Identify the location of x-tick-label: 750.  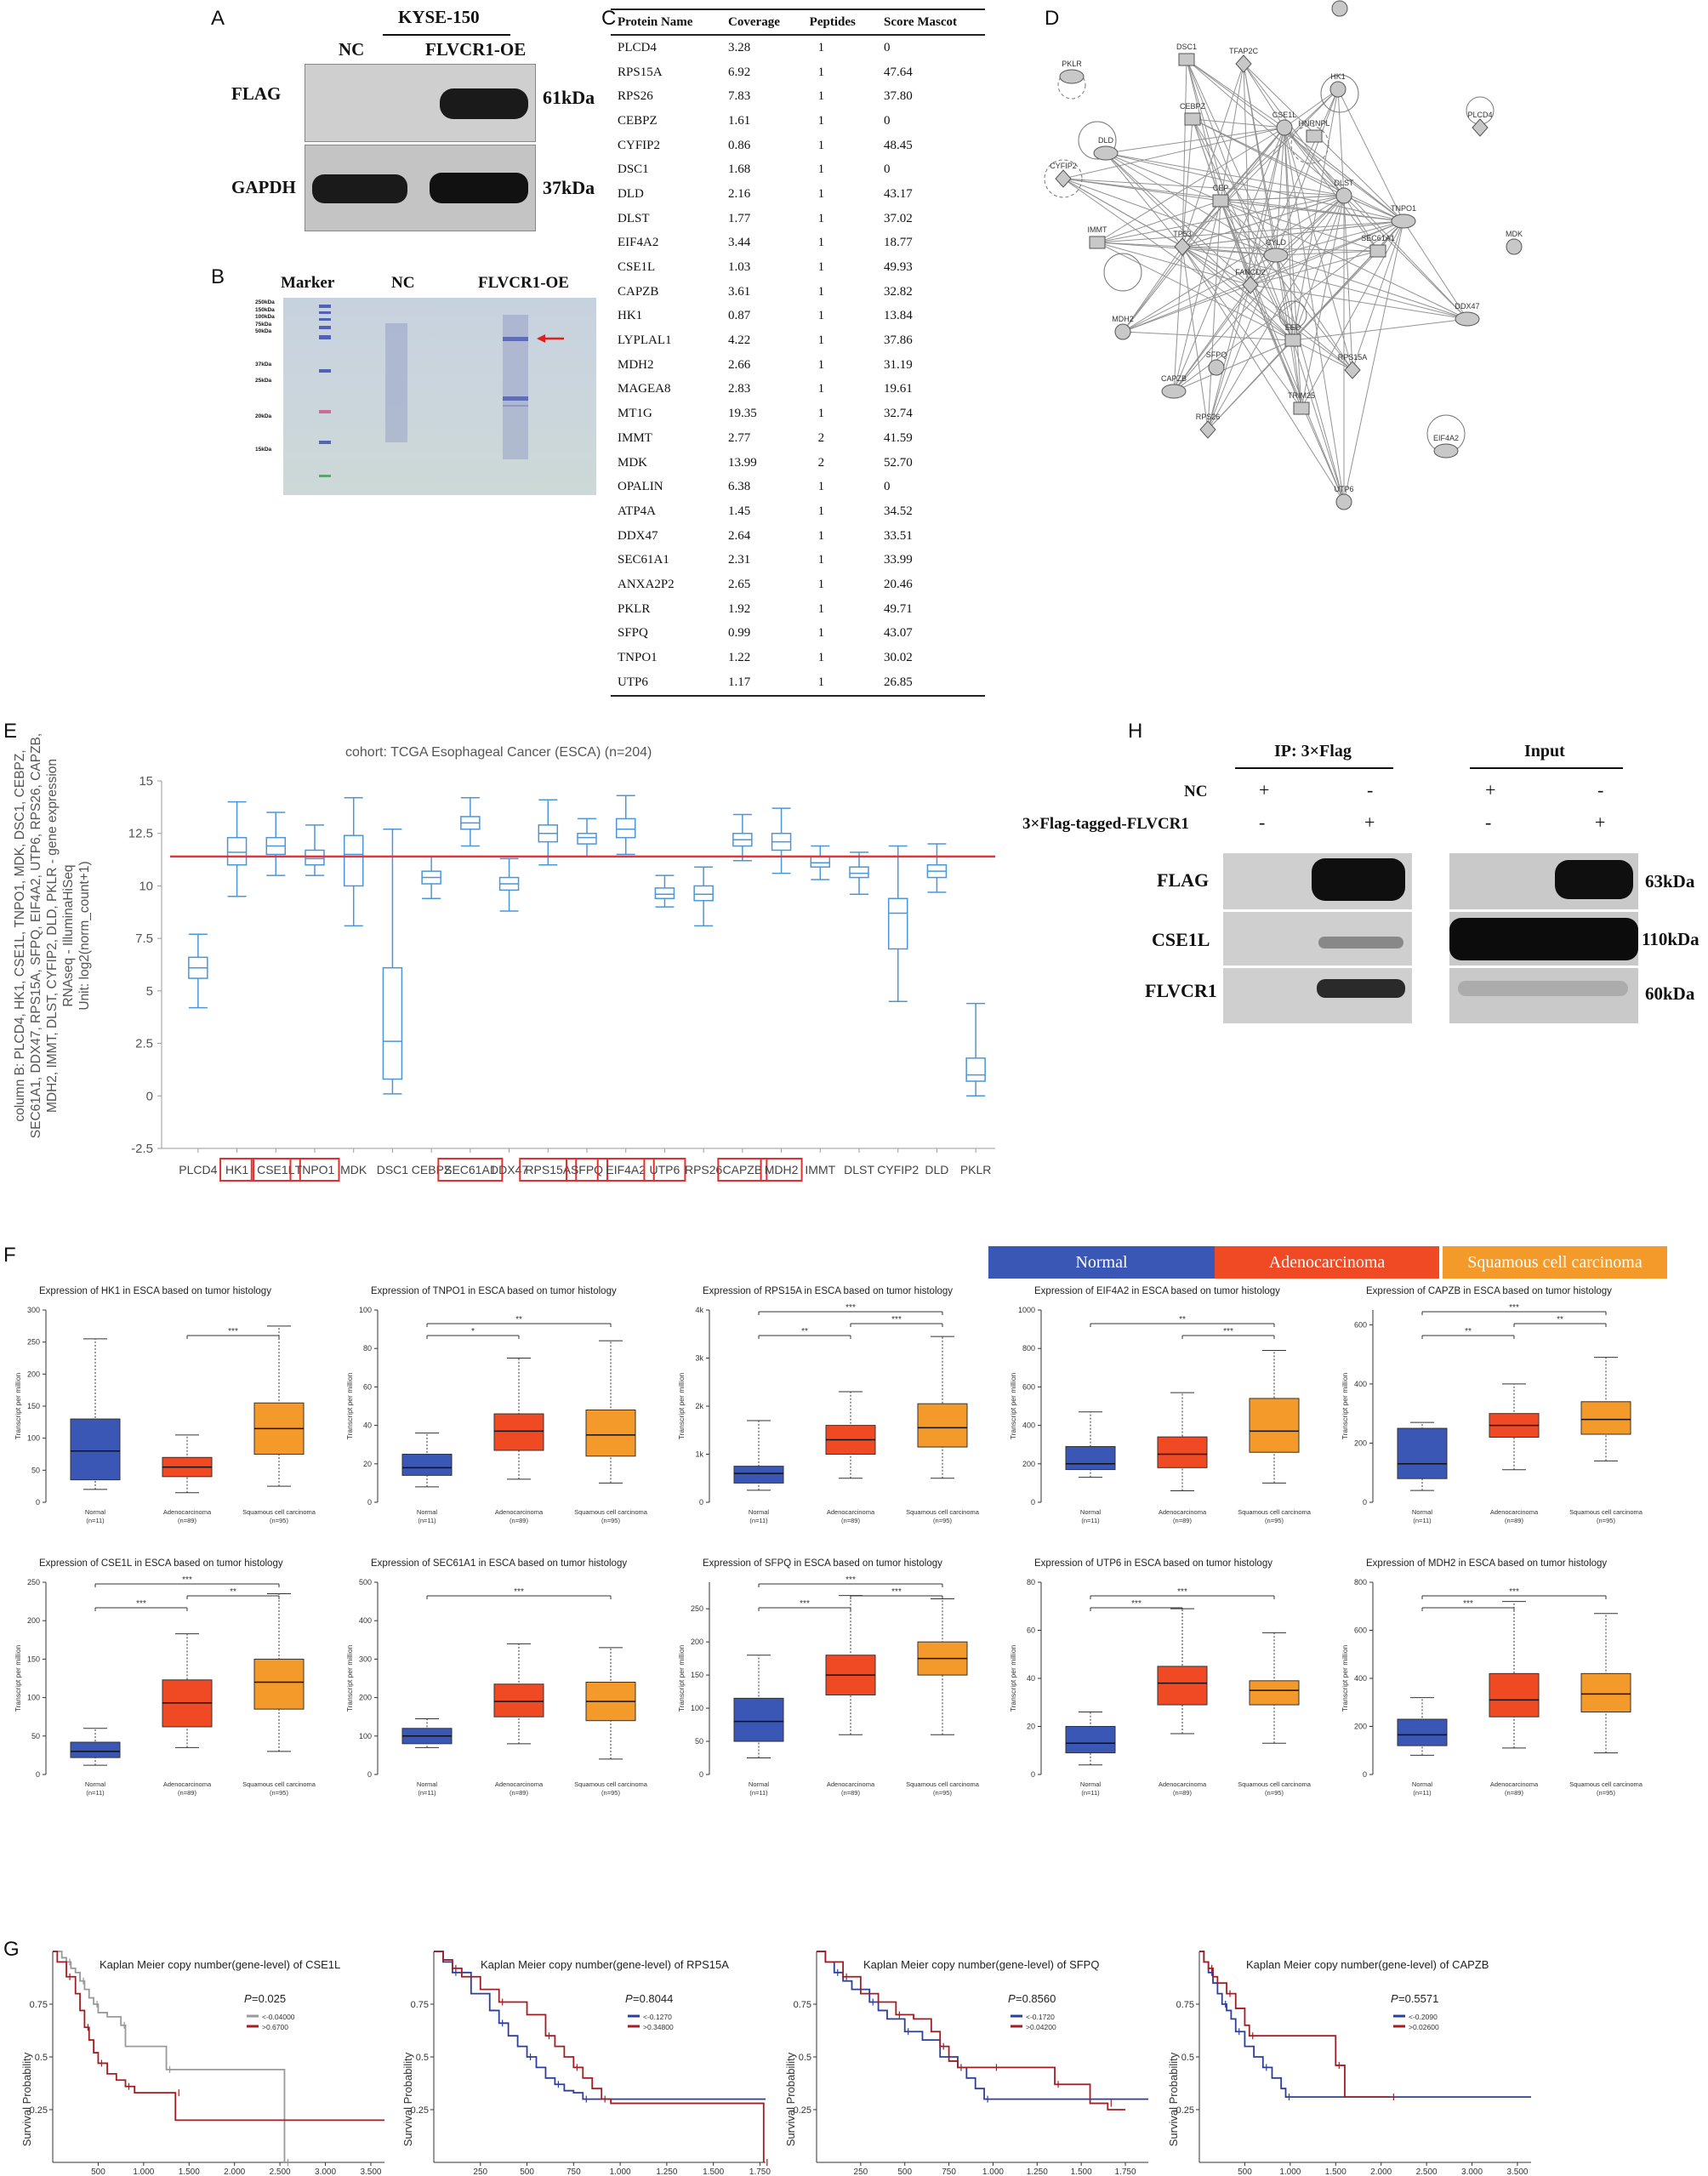
(573, 2170).